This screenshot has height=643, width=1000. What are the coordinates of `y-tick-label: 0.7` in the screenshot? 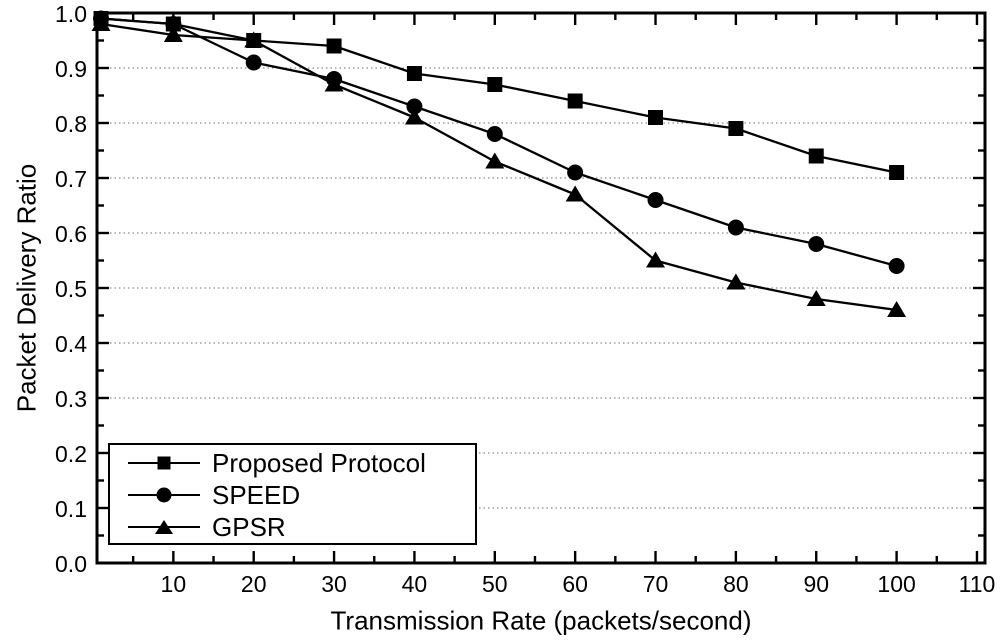 It's located at (71, 179).